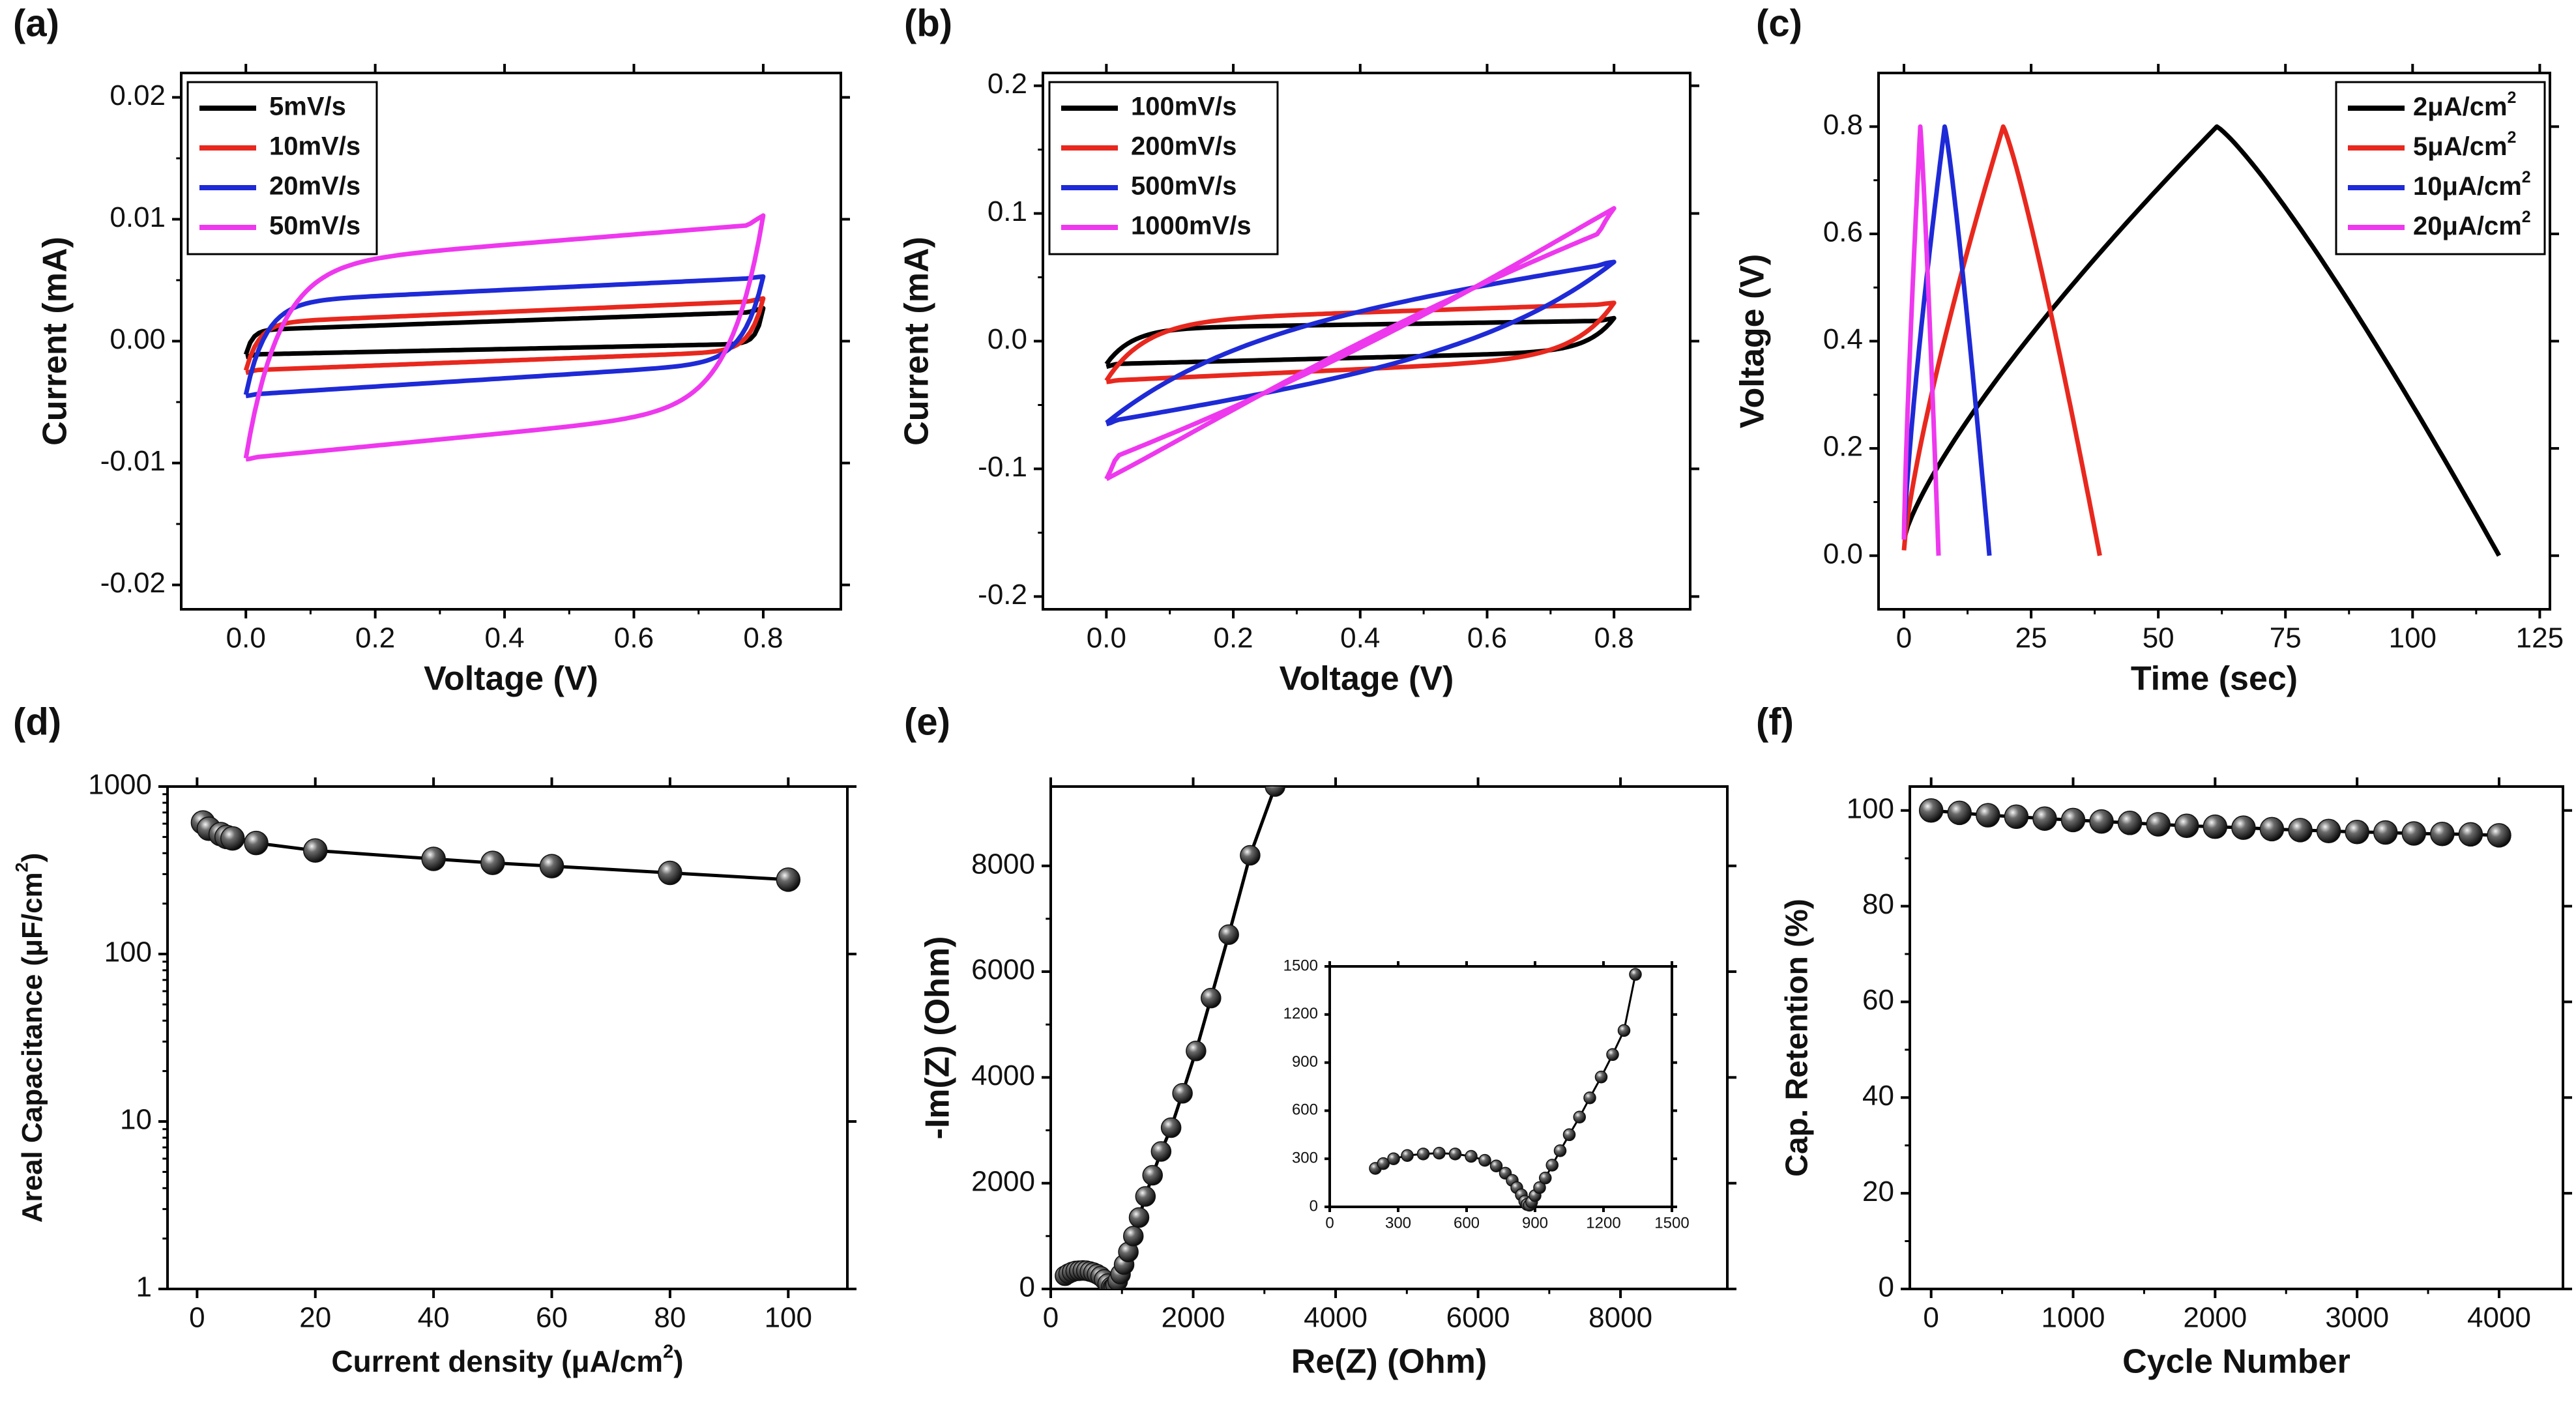 This screenshot has width=2576, height=1403. Describe the element at coordinates (1870, 808) in the screenshot. I see `y-tick-label: 100` at that location.